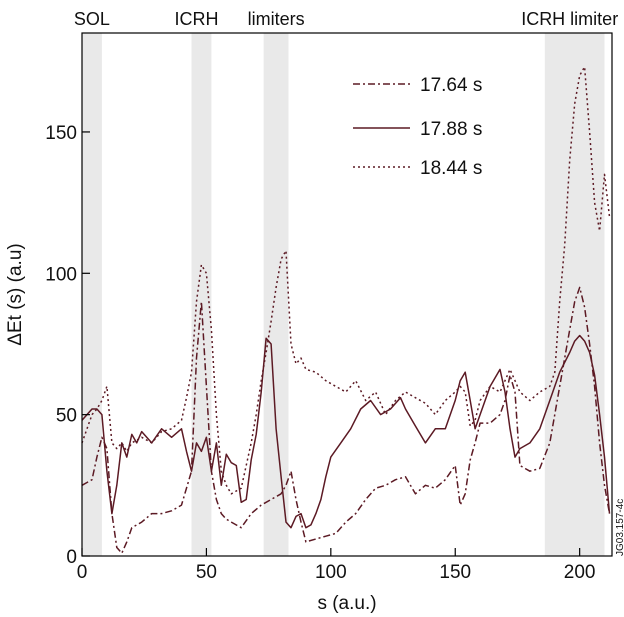  I want to click on x-axis-label: s (a.u.), so click(346, 603).